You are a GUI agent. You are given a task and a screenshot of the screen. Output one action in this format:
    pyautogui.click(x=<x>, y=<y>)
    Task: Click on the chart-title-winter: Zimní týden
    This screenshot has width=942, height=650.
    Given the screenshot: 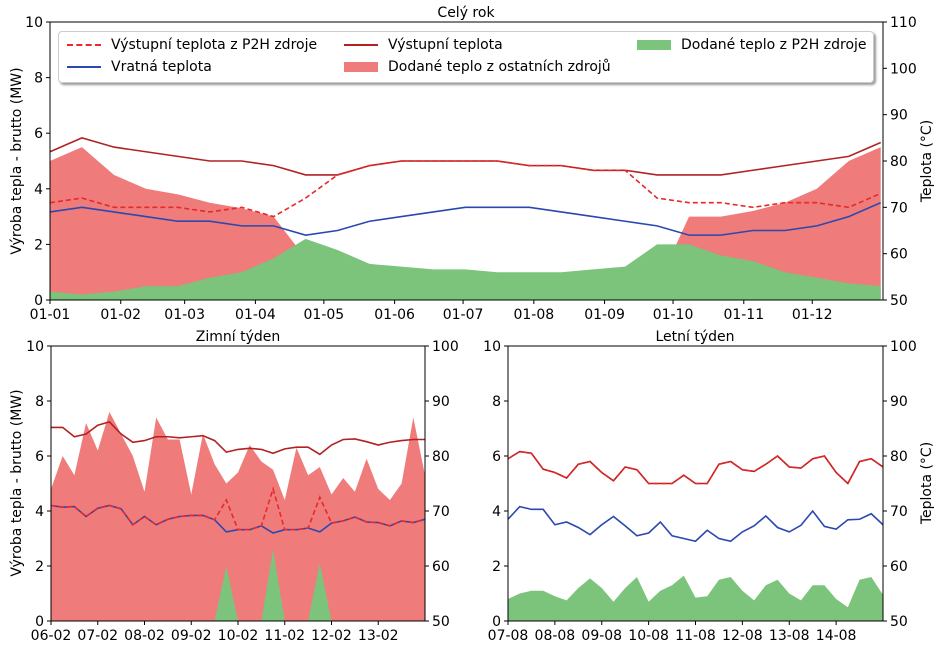 What is the action you would take?
    pyautogui.click(x=238, y=337)
    